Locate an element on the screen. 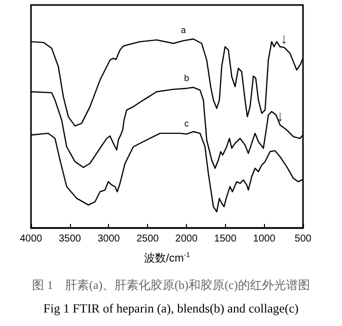 The width and height of the screenshot is (342, 326). series-label: c is located at coordinates (187, 123).